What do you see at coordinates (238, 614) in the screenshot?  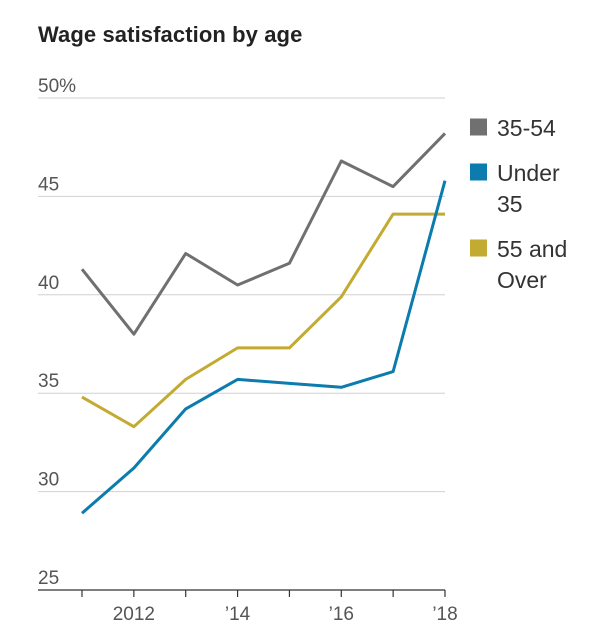 I see `x-tick-label-2014: ’14` at bounding box center [238, 614].